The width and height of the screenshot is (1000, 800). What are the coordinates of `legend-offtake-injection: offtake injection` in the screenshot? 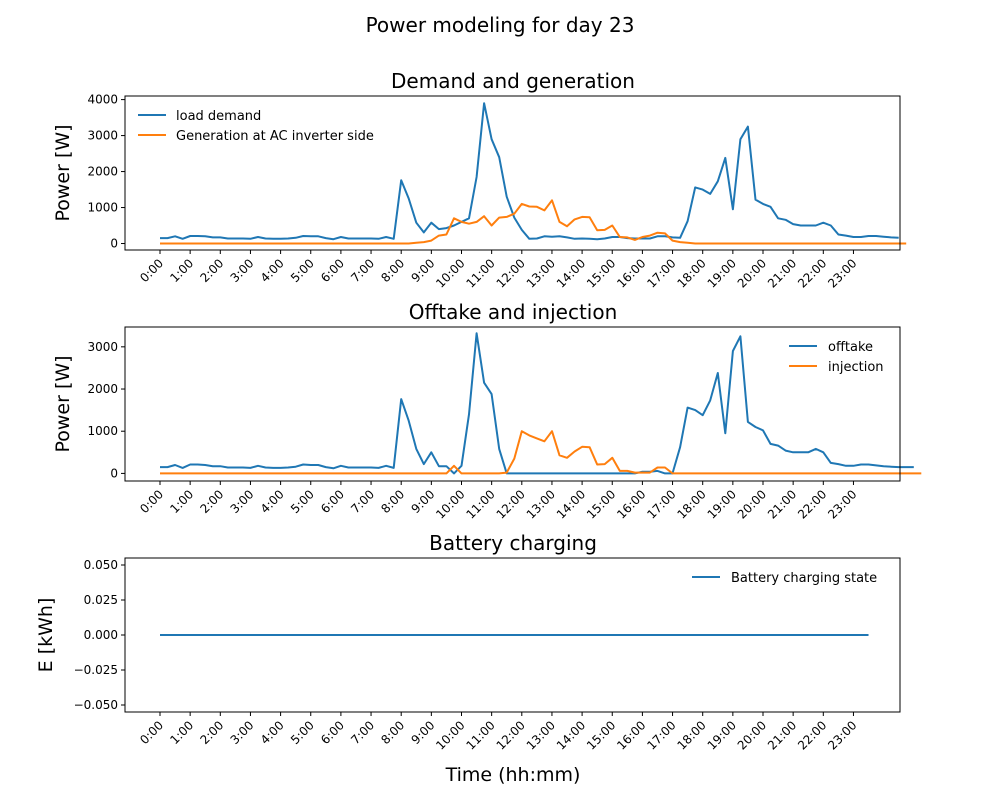 It's located at (836, 357).